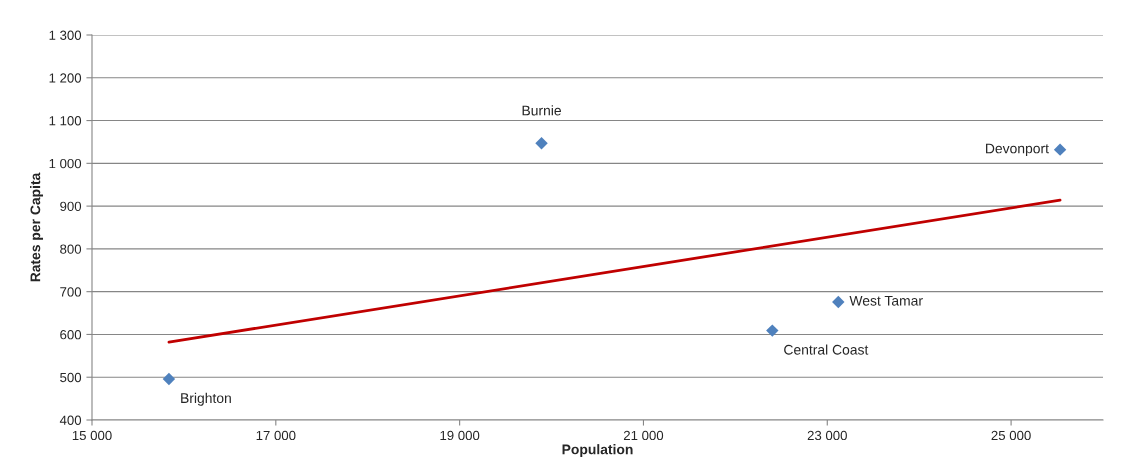  Describe the element at coordinates (71, 249) in the screenshot. I see `y-tick-label: 800` at that location.